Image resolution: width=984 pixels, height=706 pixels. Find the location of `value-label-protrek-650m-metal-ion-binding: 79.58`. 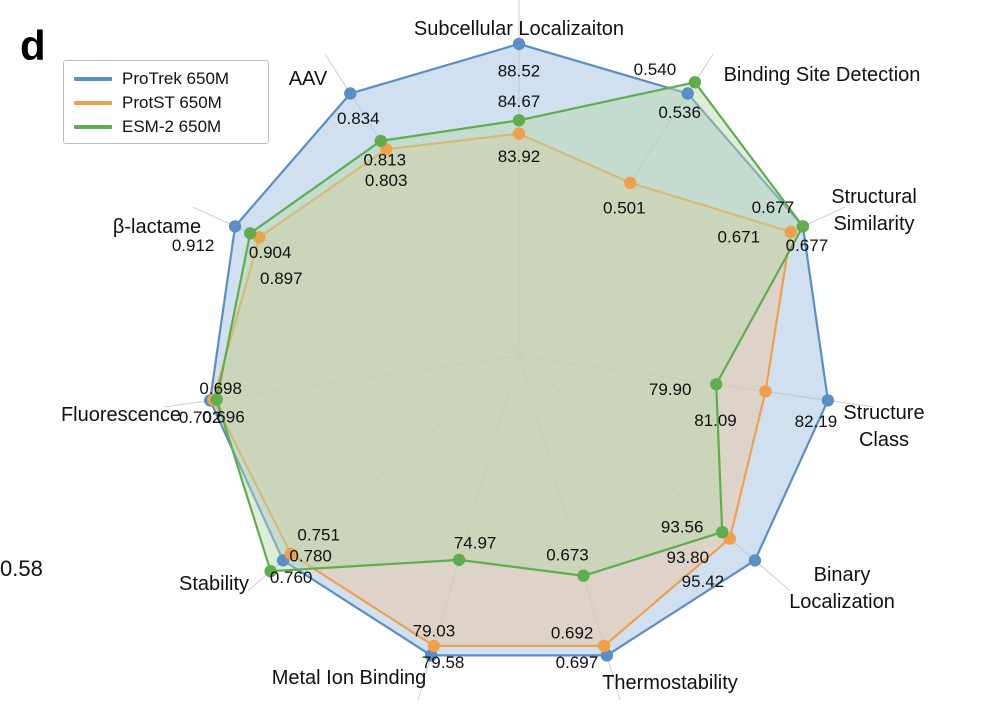

value-label-protrek-650m-metal-ion-binding: 79.58 is located at coordinates (443, 662).